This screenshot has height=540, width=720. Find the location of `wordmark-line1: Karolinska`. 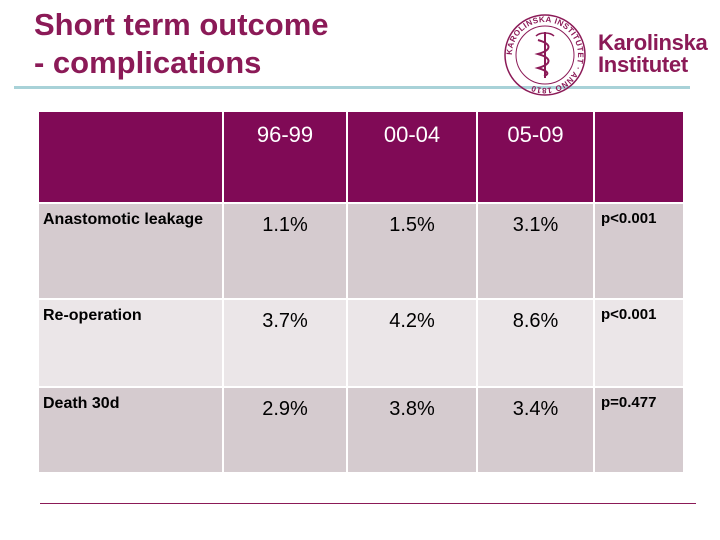

wordmark-line1: Karolinska is located at coordinates (653, 42).